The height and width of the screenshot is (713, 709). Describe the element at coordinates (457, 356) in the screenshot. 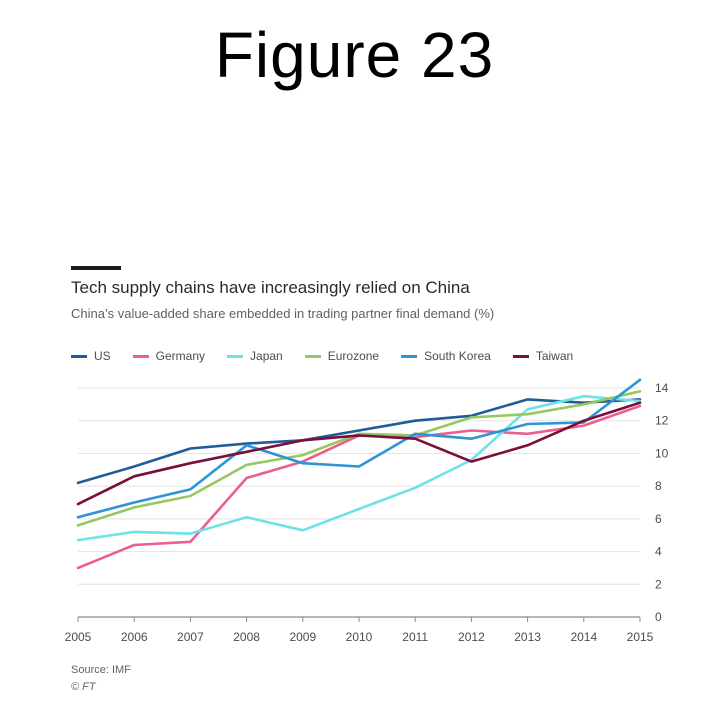

I see `legend-label-south-korea: South Korea` at that location.